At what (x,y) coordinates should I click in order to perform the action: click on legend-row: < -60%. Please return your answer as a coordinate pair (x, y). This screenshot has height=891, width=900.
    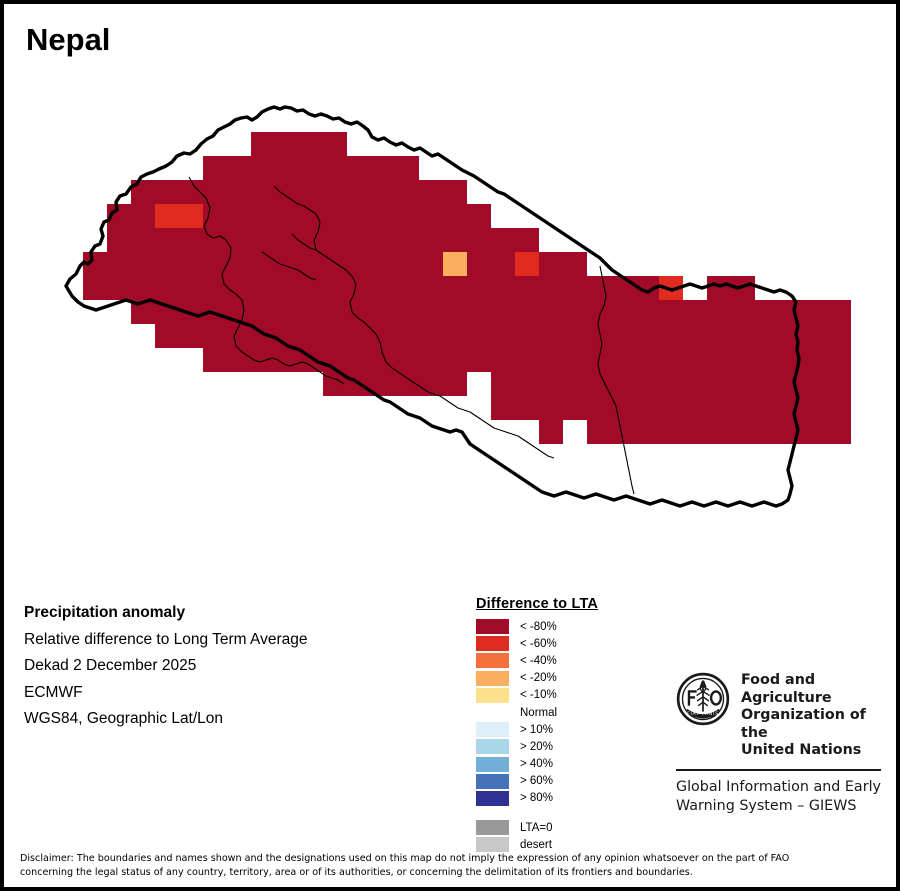
    Looking at the image, I should click on (537, 643).